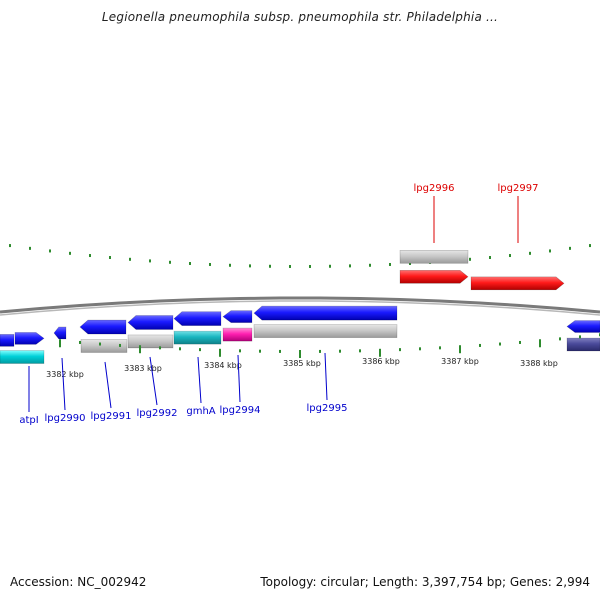  What do you see at coordinates (78, 582) in the screenshot?
I see `accession-text: Accession: NC_002942` at bounding box center [78, 582].